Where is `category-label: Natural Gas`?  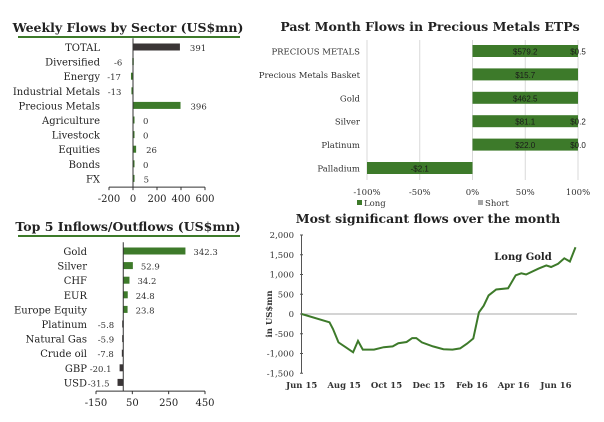 category-label: Natural Gas is located at coordinates (56, 340).